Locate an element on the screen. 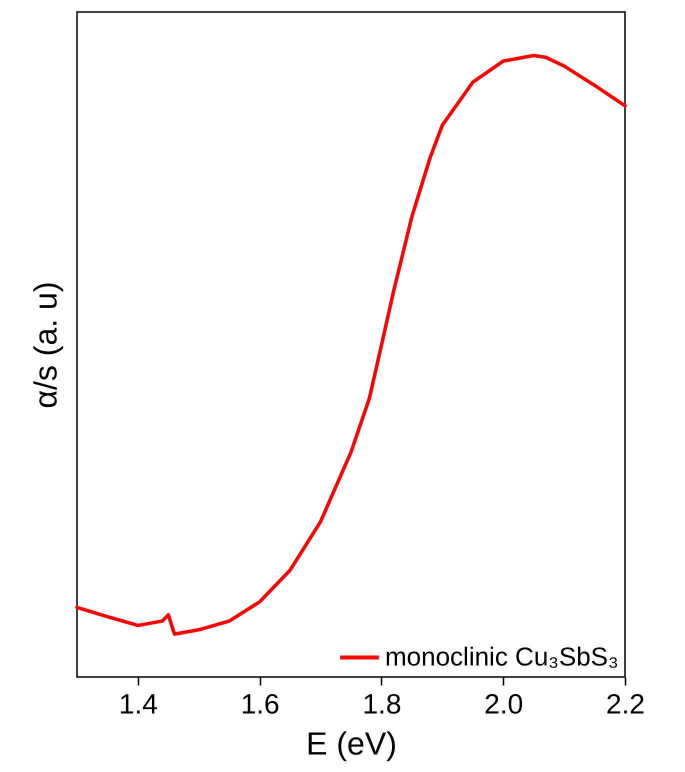 This screenshot has width=685, height=772. x-tick-label: 1.6 is located at coordinates (260, 704).